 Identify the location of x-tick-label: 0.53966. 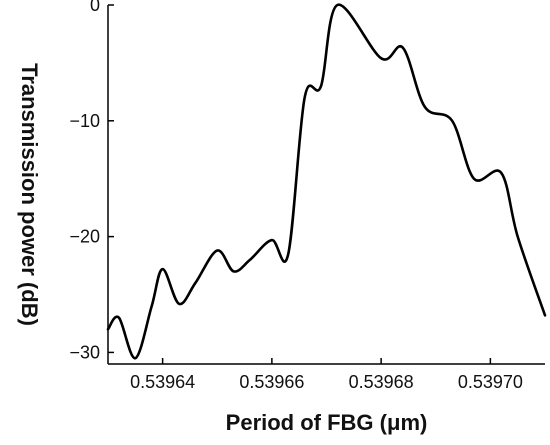
(271, 382).